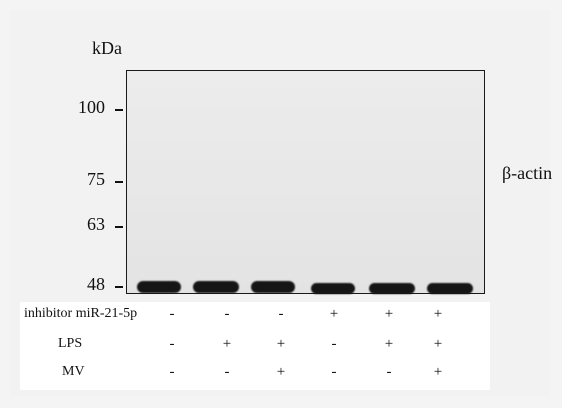  I want to click on cell-r2-l5: +, so click(389, 344).